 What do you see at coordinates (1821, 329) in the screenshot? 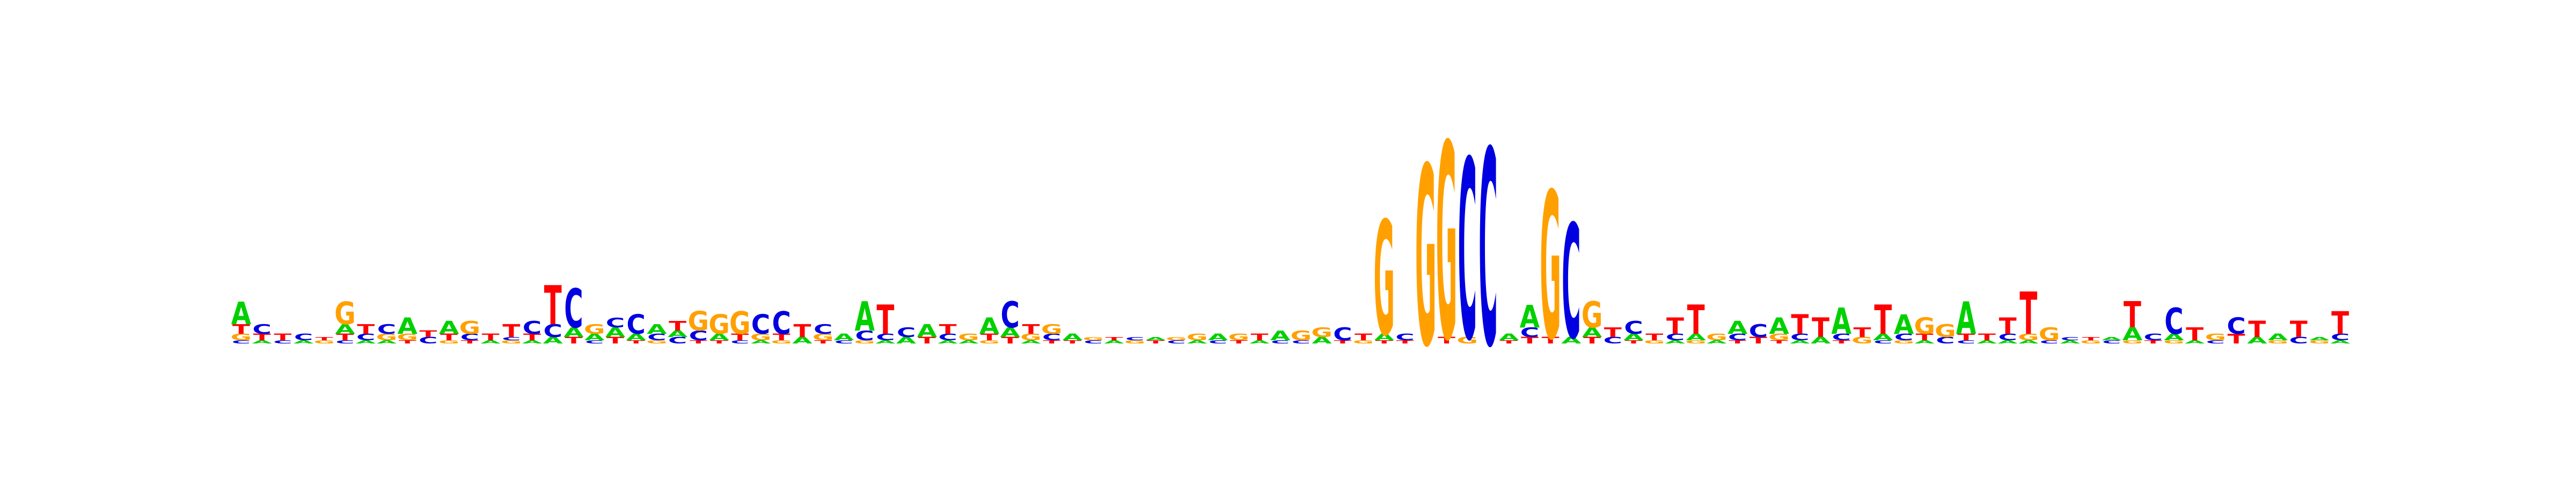
I see `logo-position-77: AT` at bounding box center [1821, 329].